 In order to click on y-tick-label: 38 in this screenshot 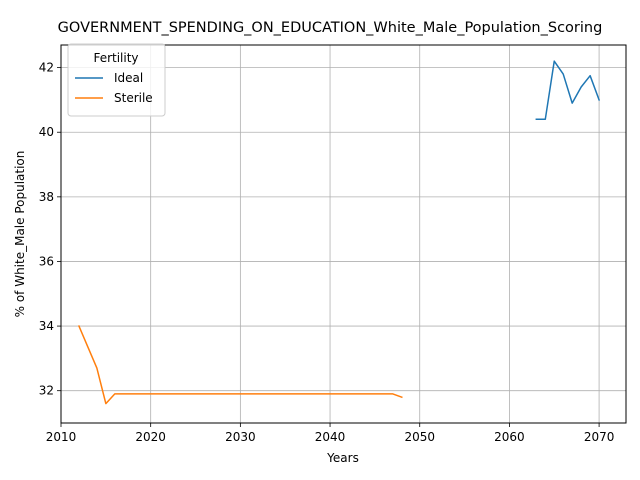, I will do `click(46, 197)`.